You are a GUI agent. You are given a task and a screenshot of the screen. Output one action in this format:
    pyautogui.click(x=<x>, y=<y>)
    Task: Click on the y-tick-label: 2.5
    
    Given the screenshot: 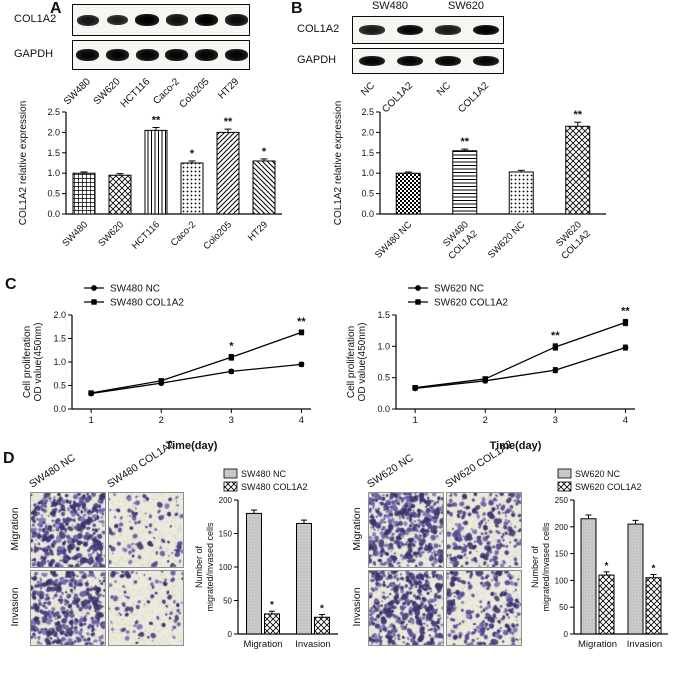 What is the action you would take?
    pyautogui.click(x=367, y=112)
    